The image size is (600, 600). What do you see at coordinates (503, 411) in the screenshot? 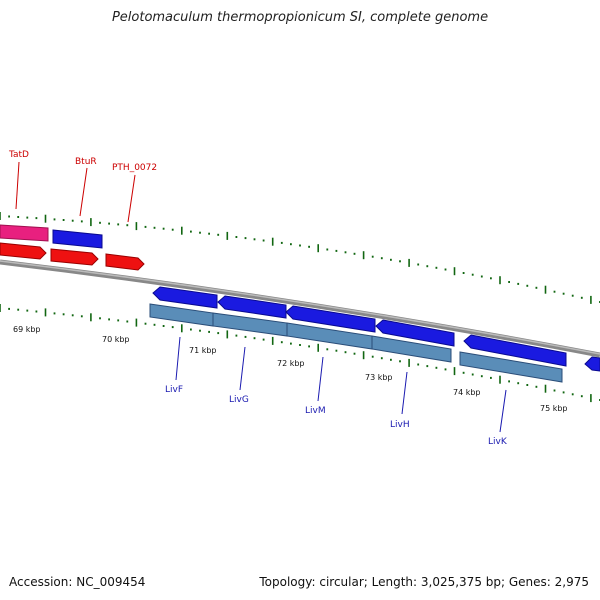
I see `leader-livk` at bounding box center [503, 411].